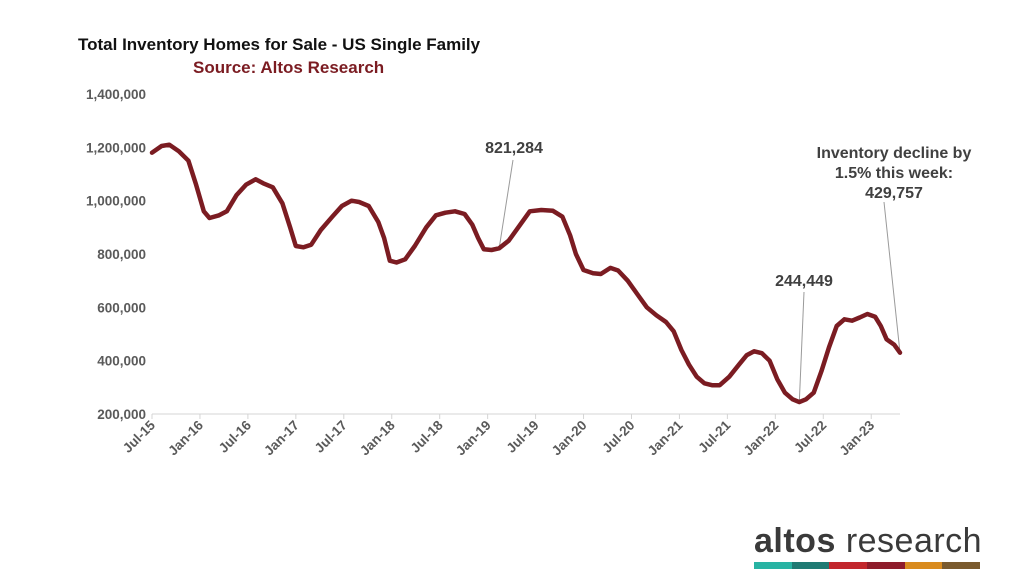 The width and height of the screenshot is (1024, 576). I want to click on y-tick-label: 600,000, so click(121, 307).